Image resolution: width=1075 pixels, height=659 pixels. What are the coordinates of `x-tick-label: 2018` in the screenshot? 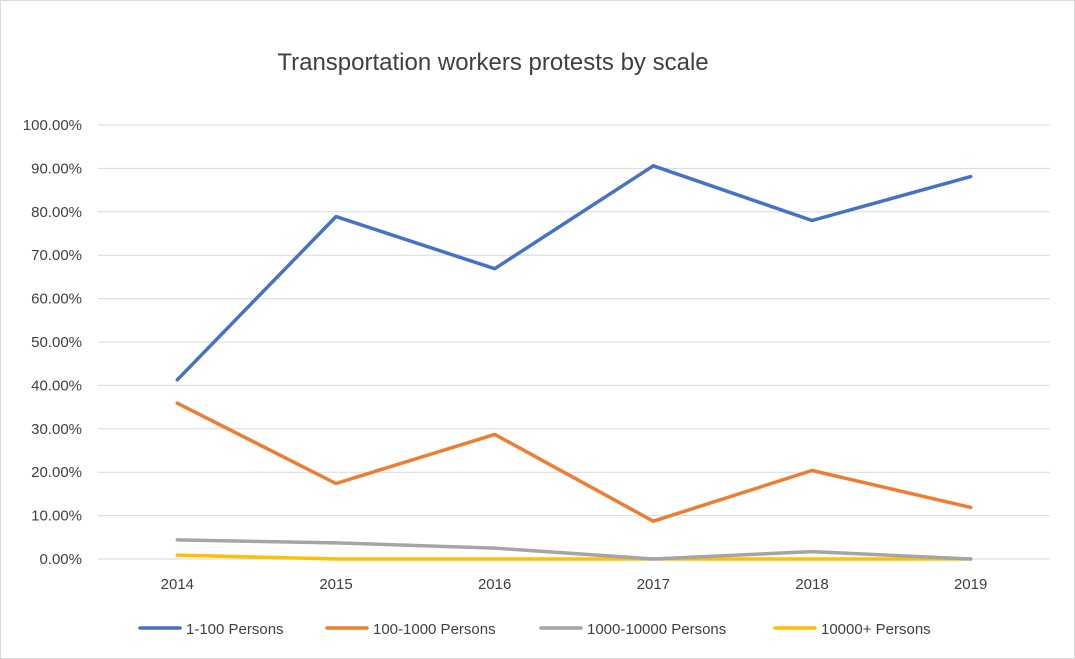 It's located at (811, 584).